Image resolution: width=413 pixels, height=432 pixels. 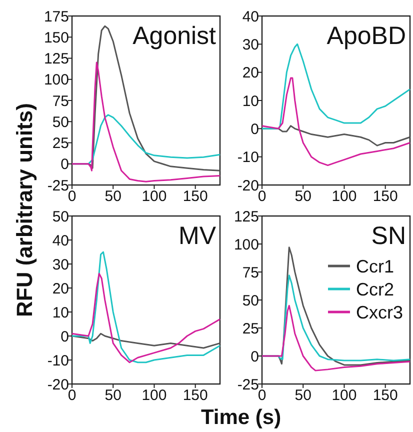 I want to click on x-axis-title: Time (s), so click(x=241, y=417).